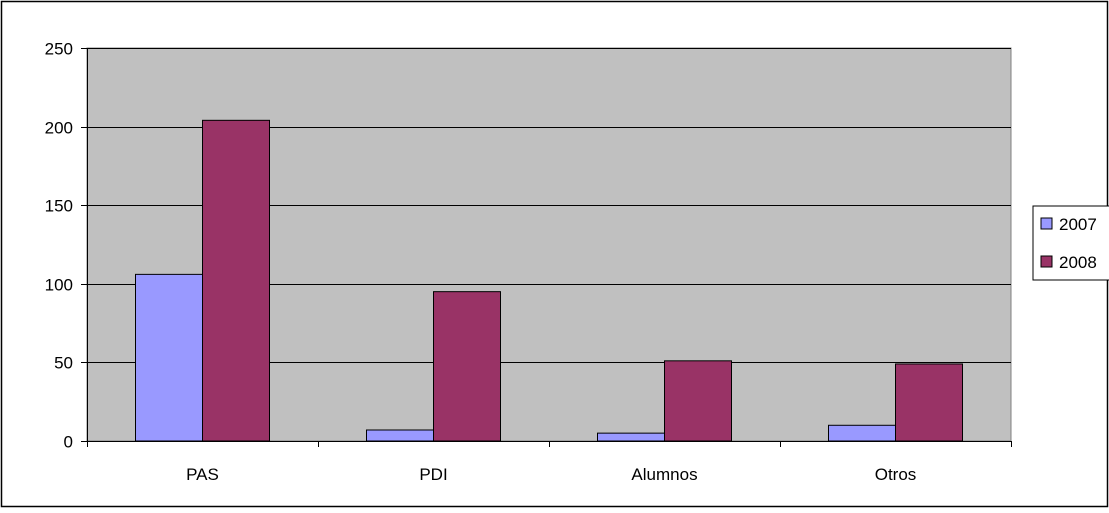  Describe the element at coordinates (1046, 261) in the screenshot. I see `legend-swatch-2008` at that location.